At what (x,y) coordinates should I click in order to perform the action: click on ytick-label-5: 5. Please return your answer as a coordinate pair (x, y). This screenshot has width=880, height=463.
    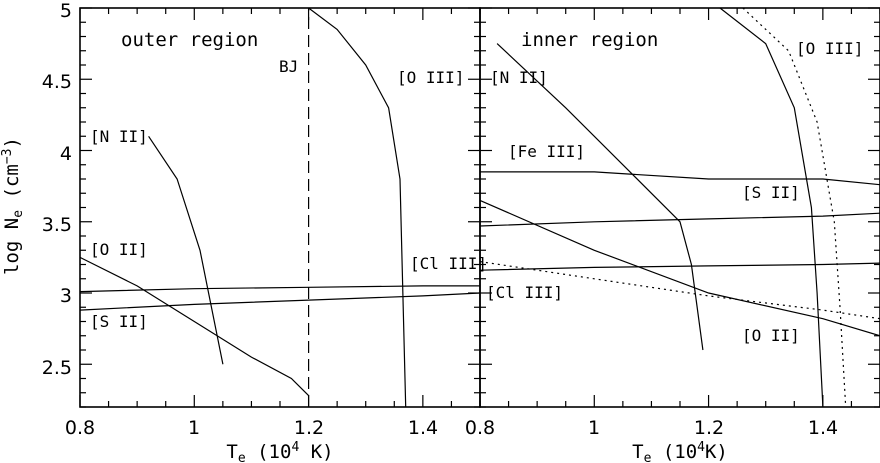
    Looking at the image, I should click on (66, 11).